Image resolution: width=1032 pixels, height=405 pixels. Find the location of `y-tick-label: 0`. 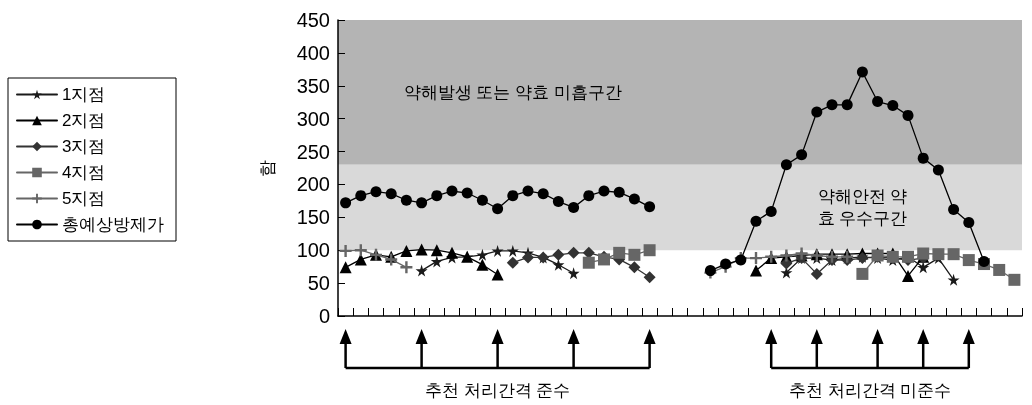

y-tick-label: 0 is located at coordinates (324, 316).